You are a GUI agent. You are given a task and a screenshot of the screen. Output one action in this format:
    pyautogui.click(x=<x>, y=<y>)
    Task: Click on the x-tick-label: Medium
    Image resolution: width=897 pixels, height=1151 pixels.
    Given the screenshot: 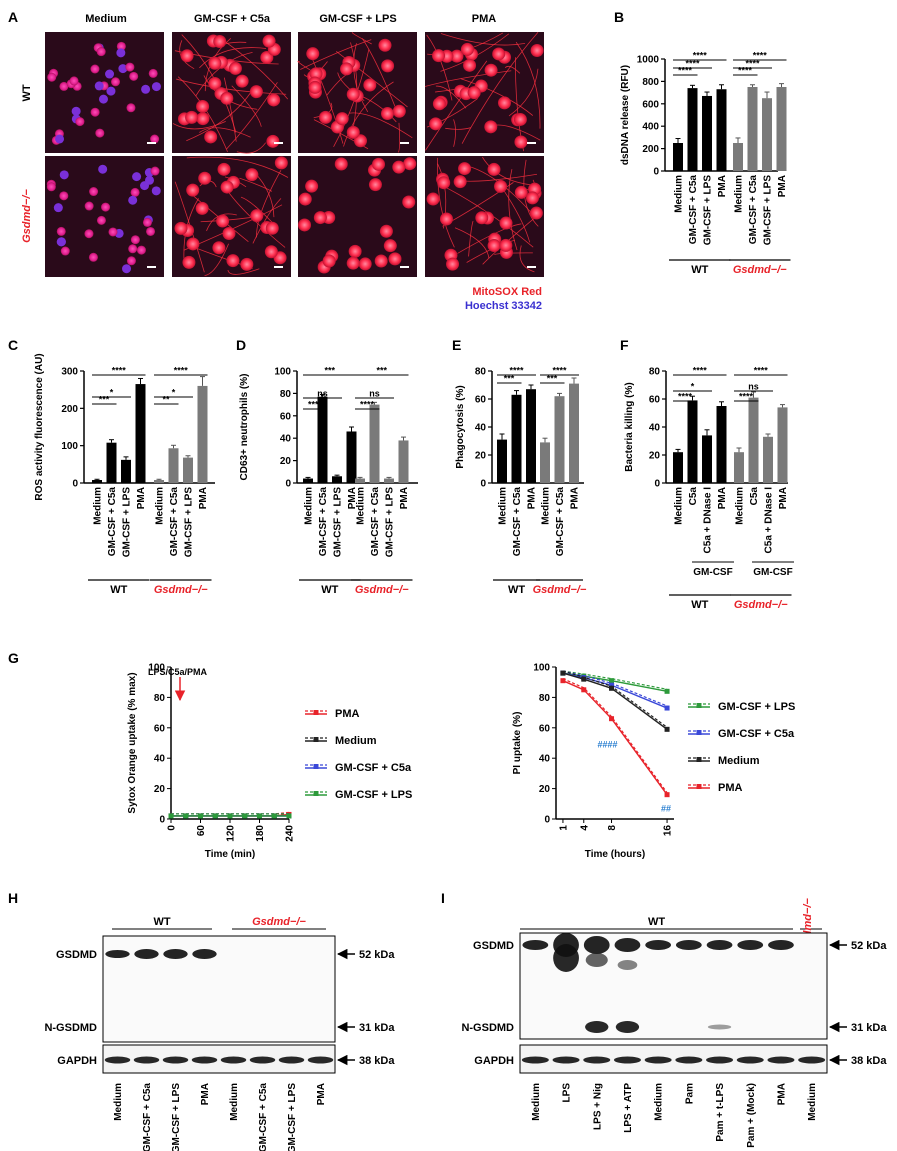 What is the action you would take?
    pyautogui.click(x=740, y=506)
    